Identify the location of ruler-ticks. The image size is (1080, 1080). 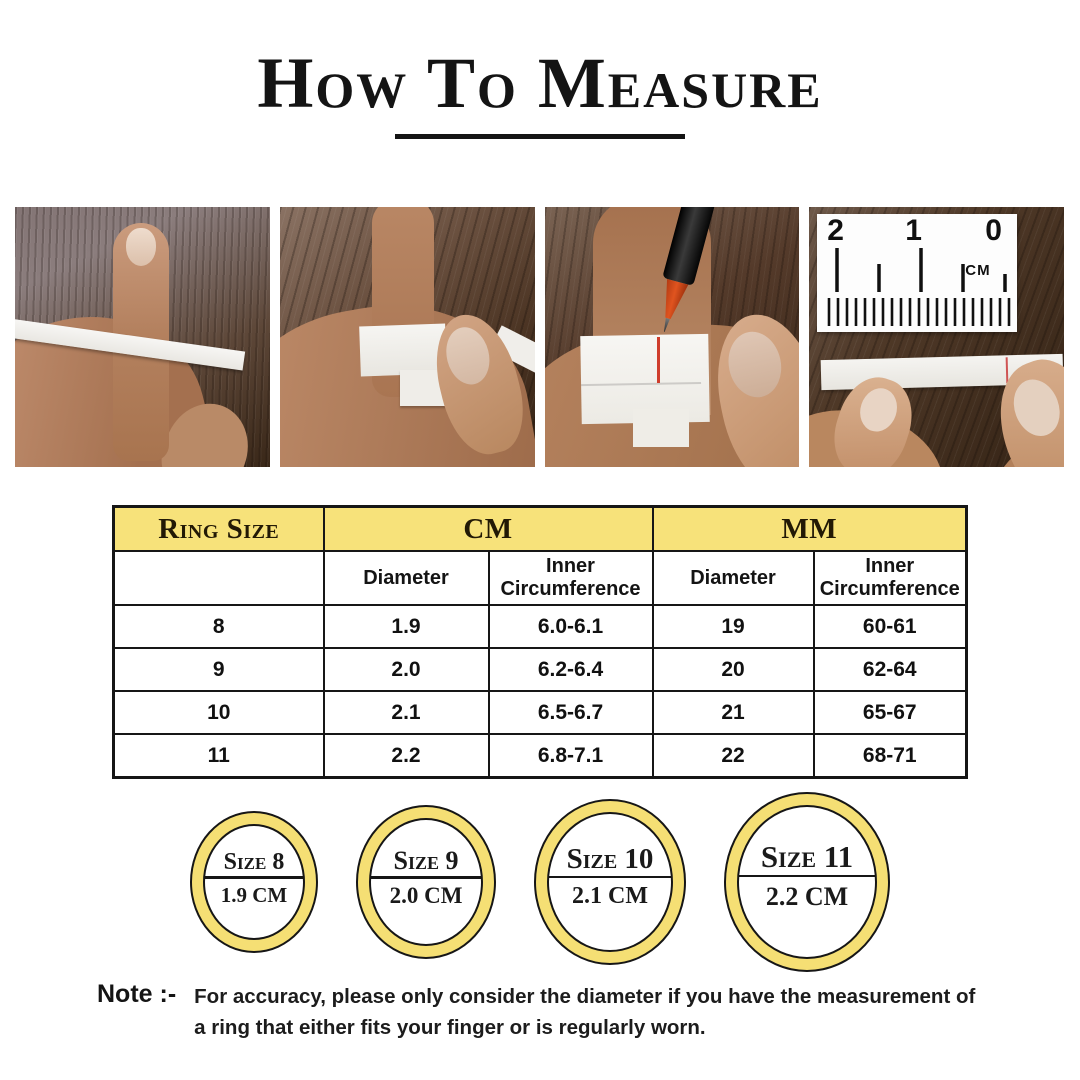
(919, 287).